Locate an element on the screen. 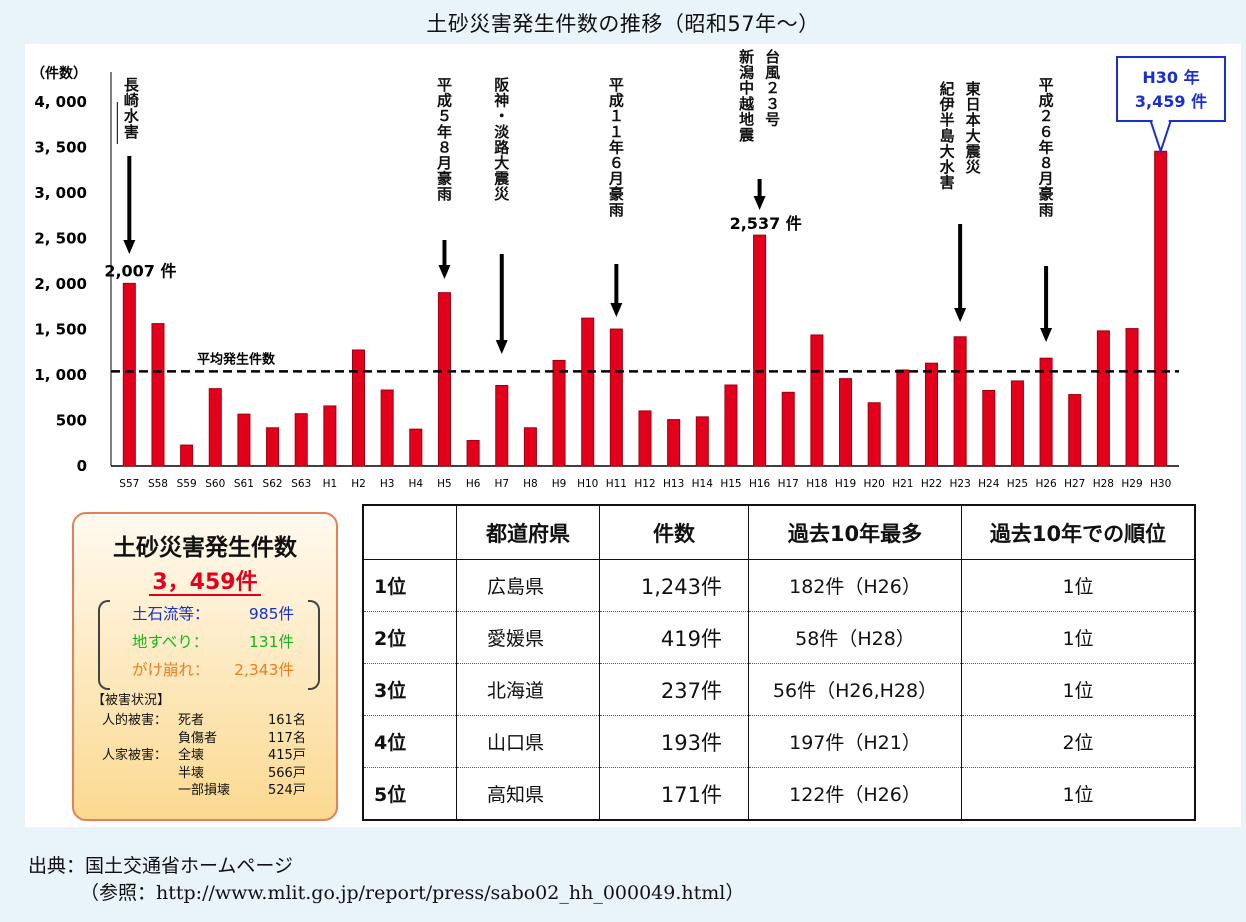 The height and width of the screenshot is (922, 1246). x-tick-label: H28 is located at coordinates (1103, 484).